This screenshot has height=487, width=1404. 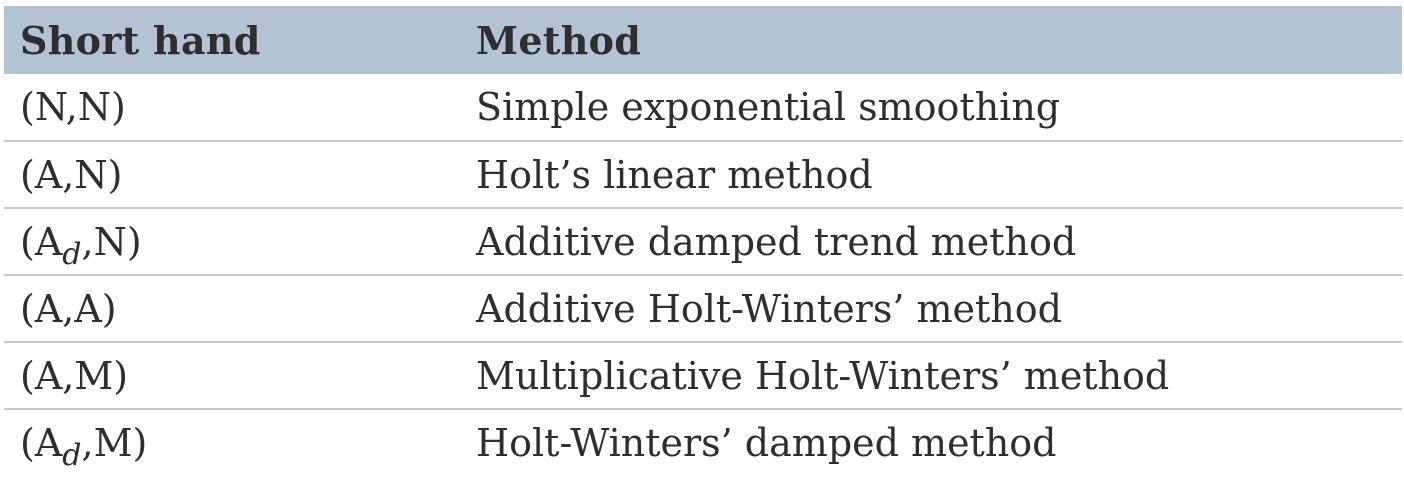 I want to click on table-row: (A,A) Additive Holt-Winters’ method, so click(x=703, y=308).